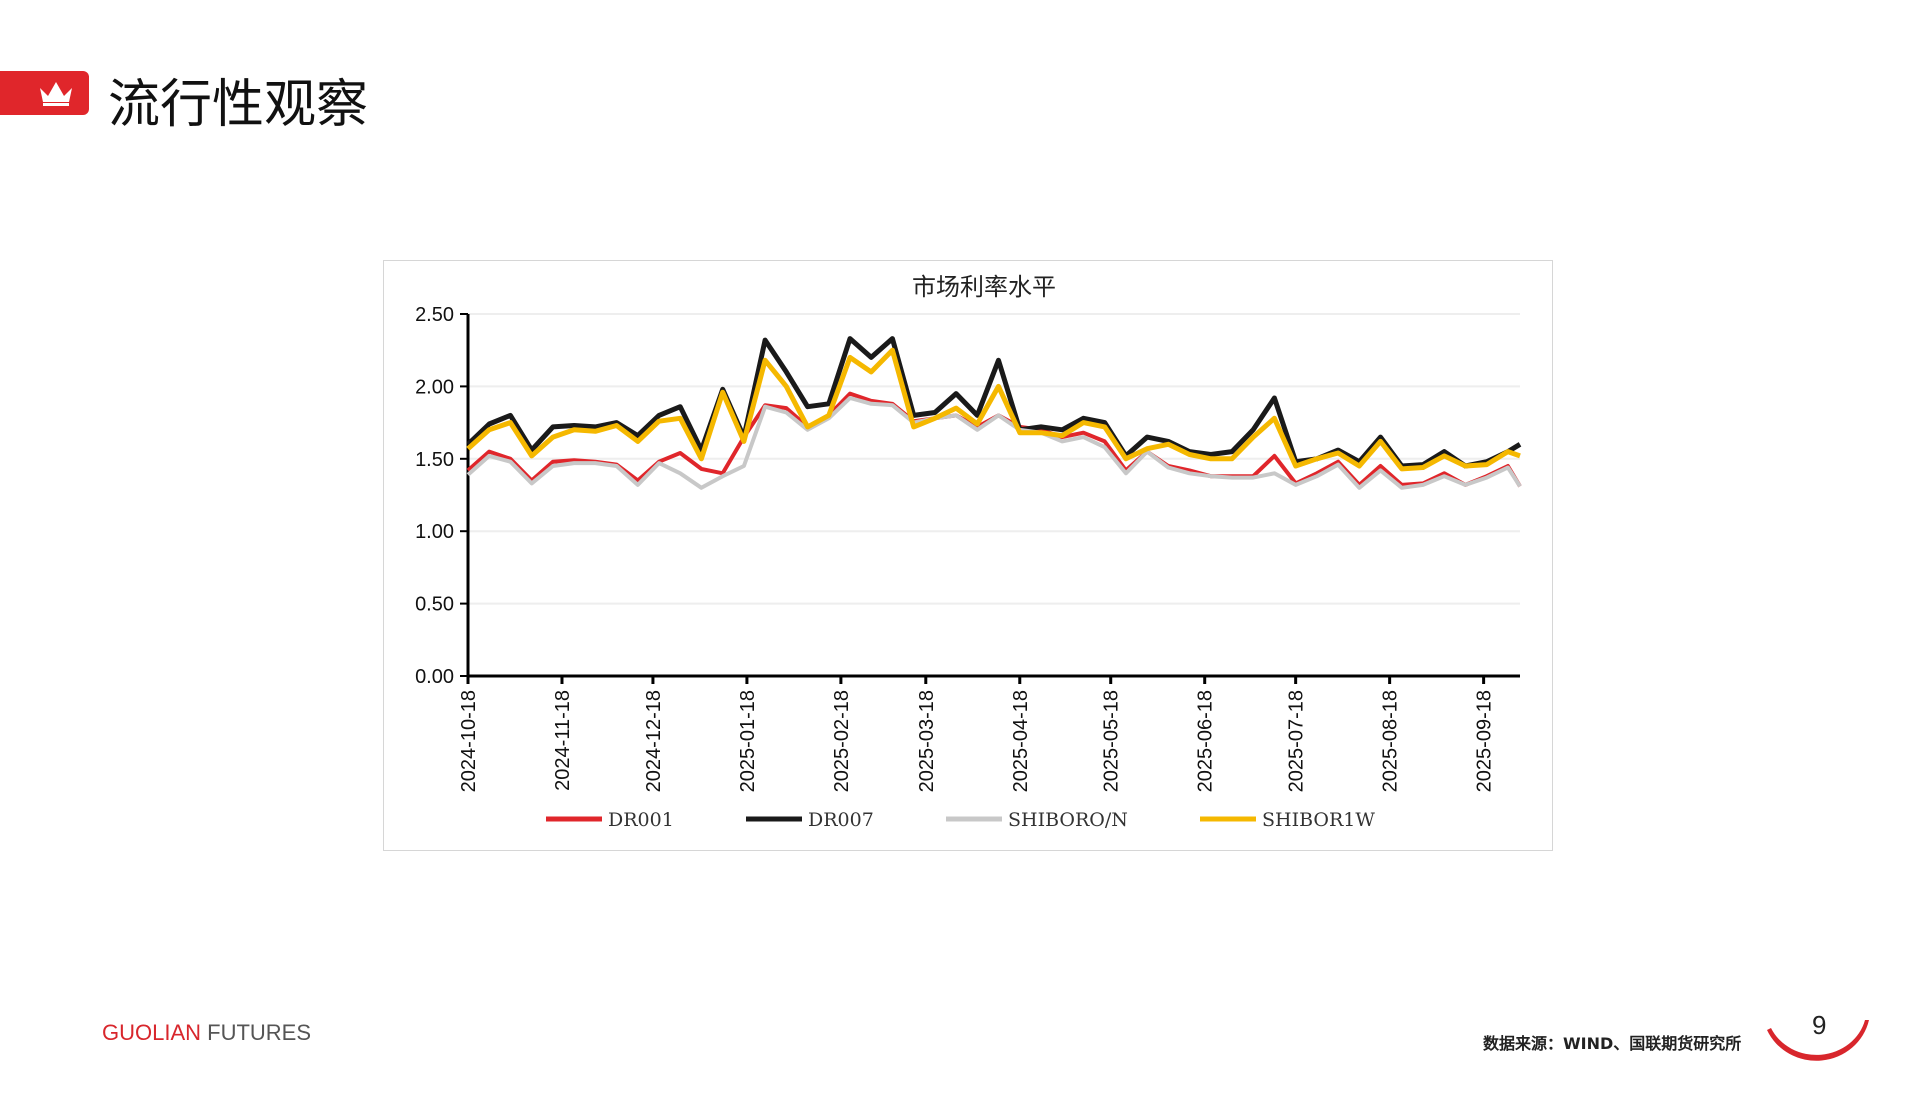  Describe the element at coordinates (1391, 741) in the screenshot. I see `x-tick-label: 2025-08-18` at that location.